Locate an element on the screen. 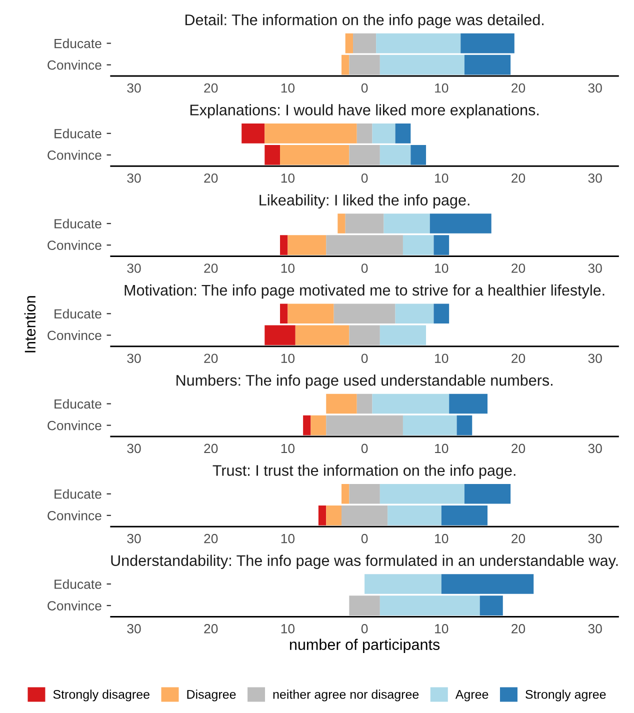 The image size is (634, 713). legend-label: Disagree is located at coordinates (211, 696).